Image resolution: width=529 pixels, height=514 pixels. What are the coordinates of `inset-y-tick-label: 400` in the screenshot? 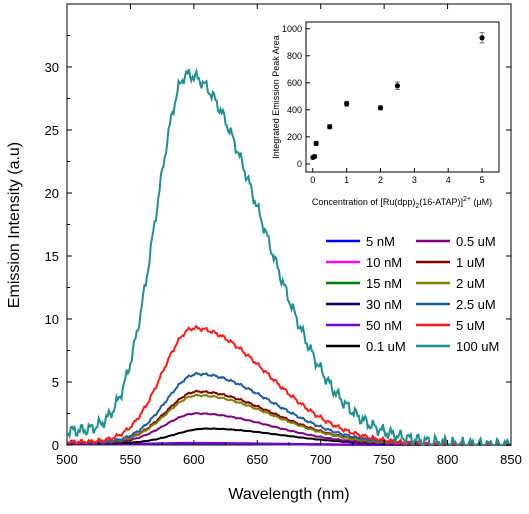 It's located at (294, 110).